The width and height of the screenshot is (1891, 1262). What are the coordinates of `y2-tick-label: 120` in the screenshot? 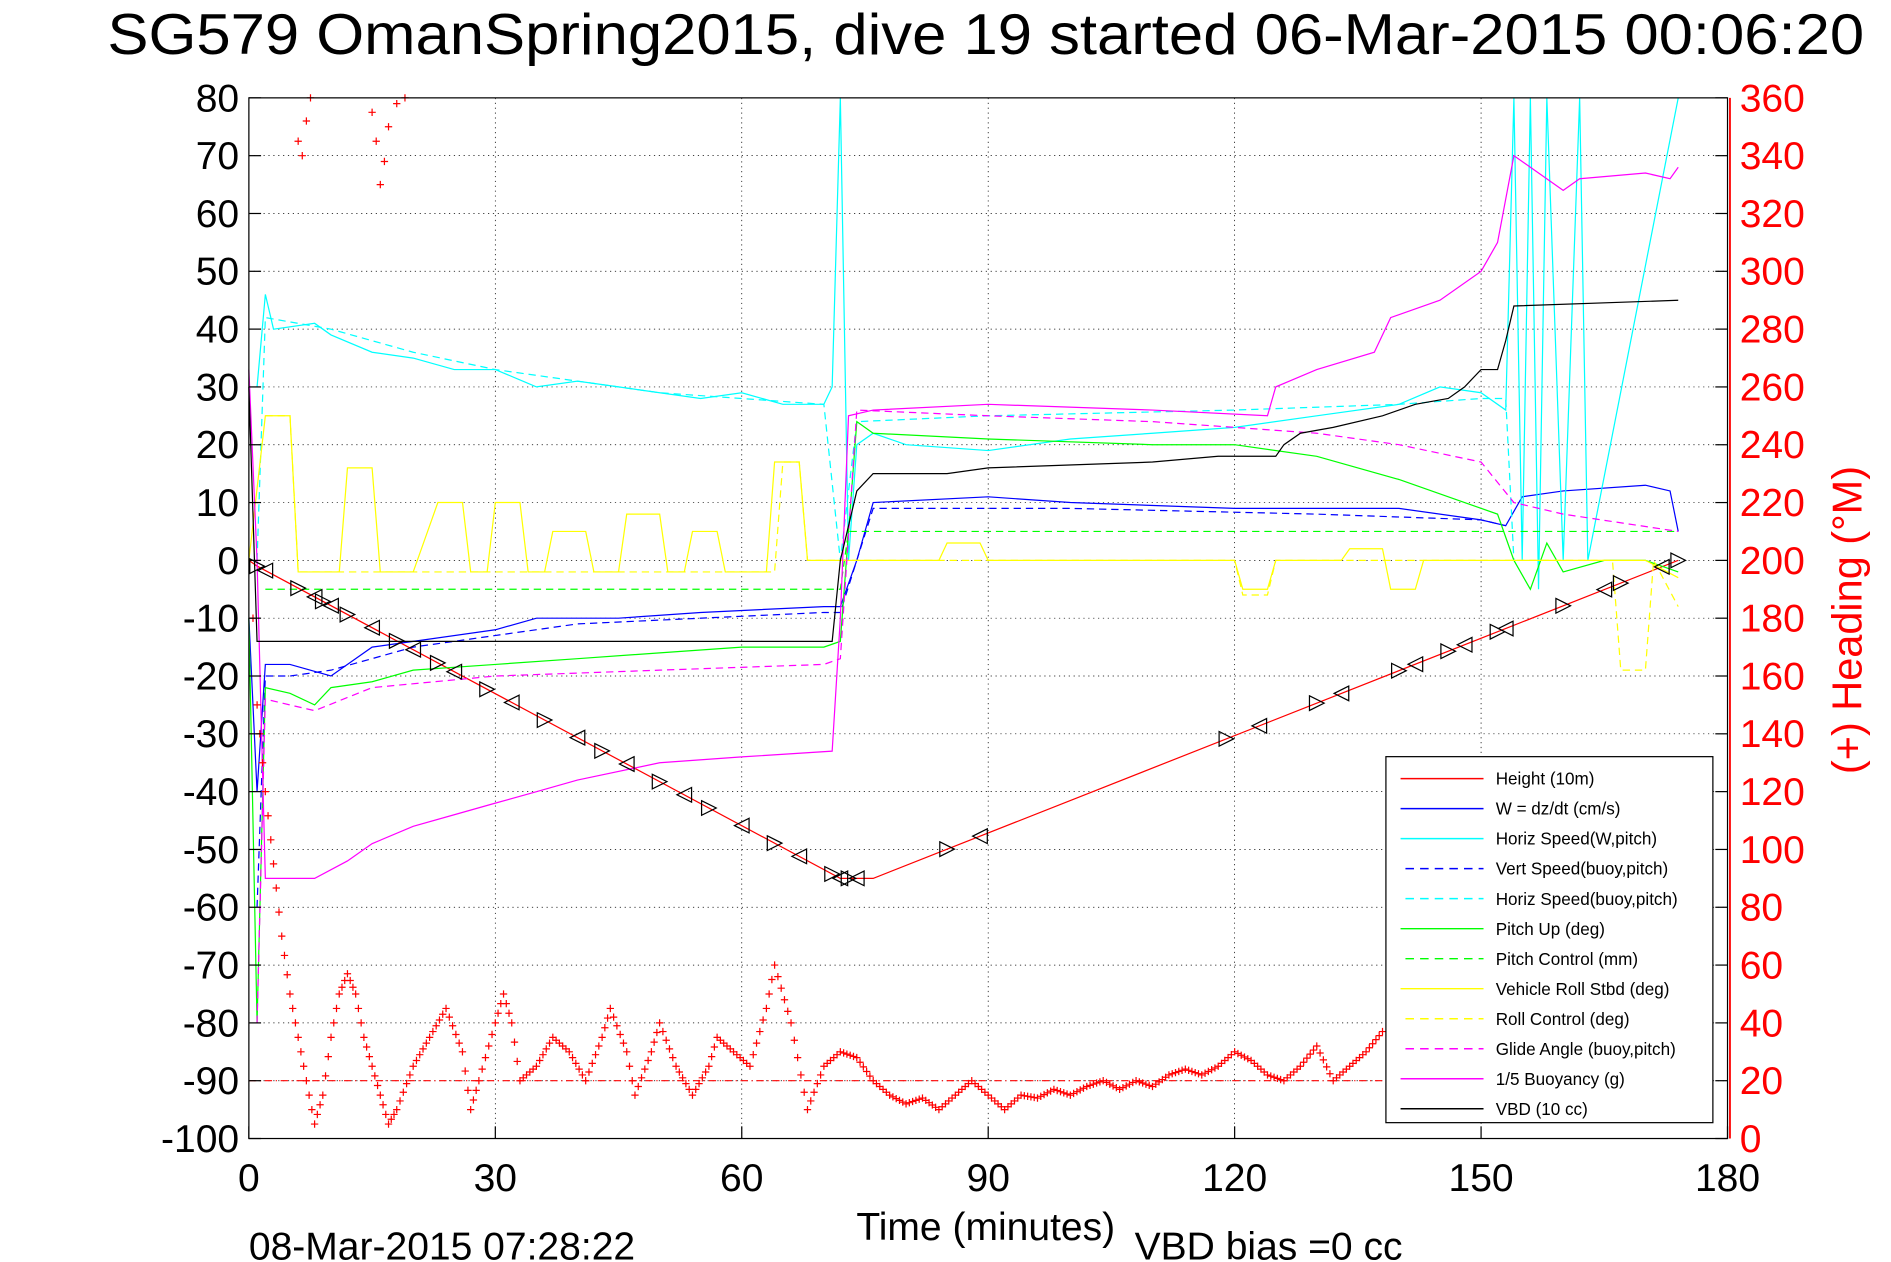 It's located at (1772, 792).